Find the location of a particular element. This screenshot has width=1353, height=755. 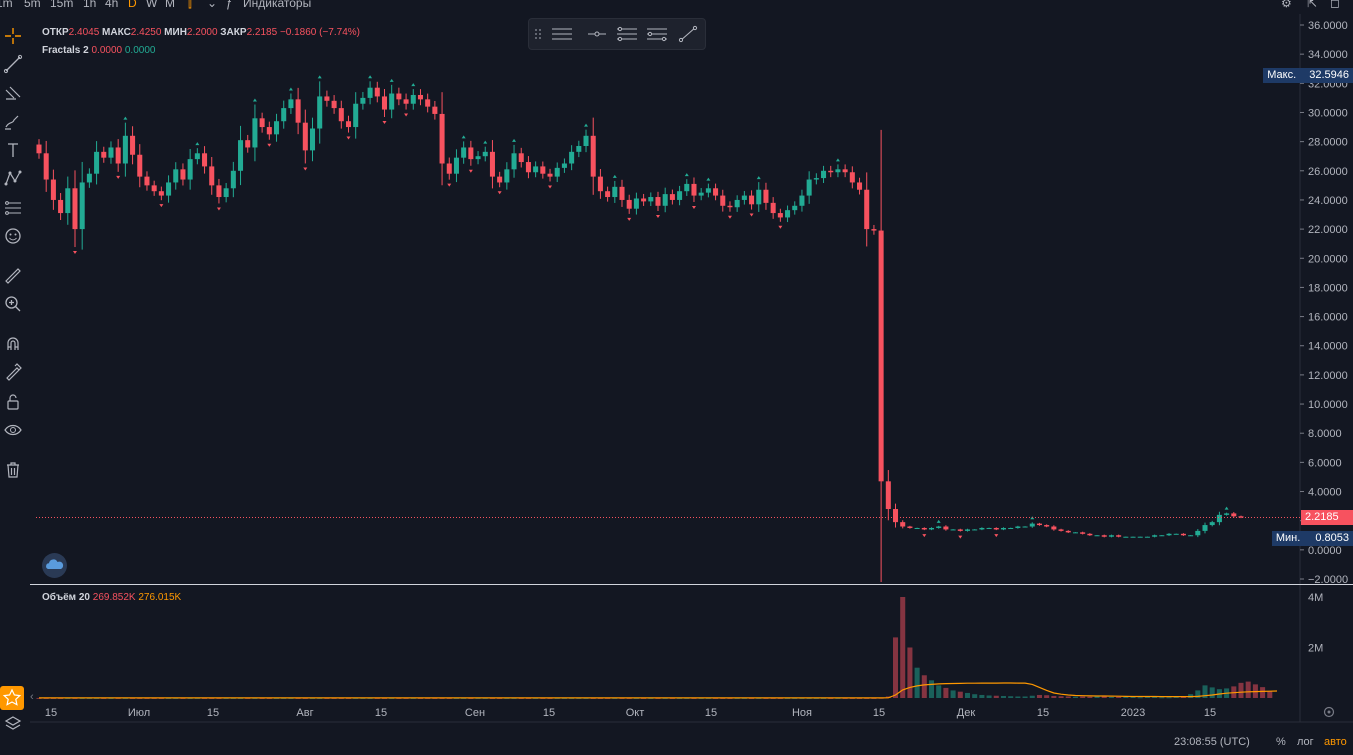

min-value: 0.8053 is located at coordinates (1332, 538).